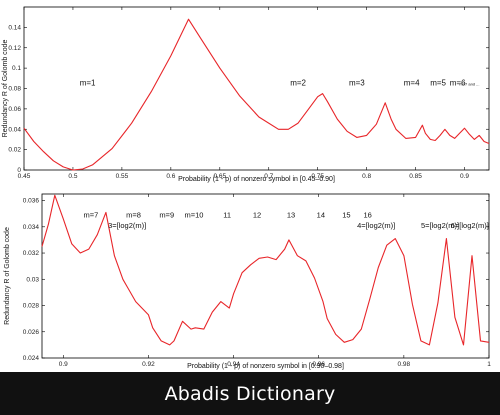 The height and width of the screenshot is (415, 500). Describe the element at coordinates (367, 215) in the screenshot. I see `annotation-label: 16` at that location.